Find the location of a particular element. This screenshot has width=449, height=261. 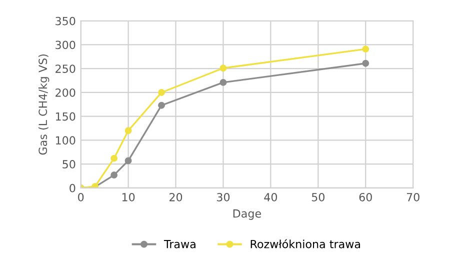

x-tick-label: 40 is located at coordinates (271, 197).